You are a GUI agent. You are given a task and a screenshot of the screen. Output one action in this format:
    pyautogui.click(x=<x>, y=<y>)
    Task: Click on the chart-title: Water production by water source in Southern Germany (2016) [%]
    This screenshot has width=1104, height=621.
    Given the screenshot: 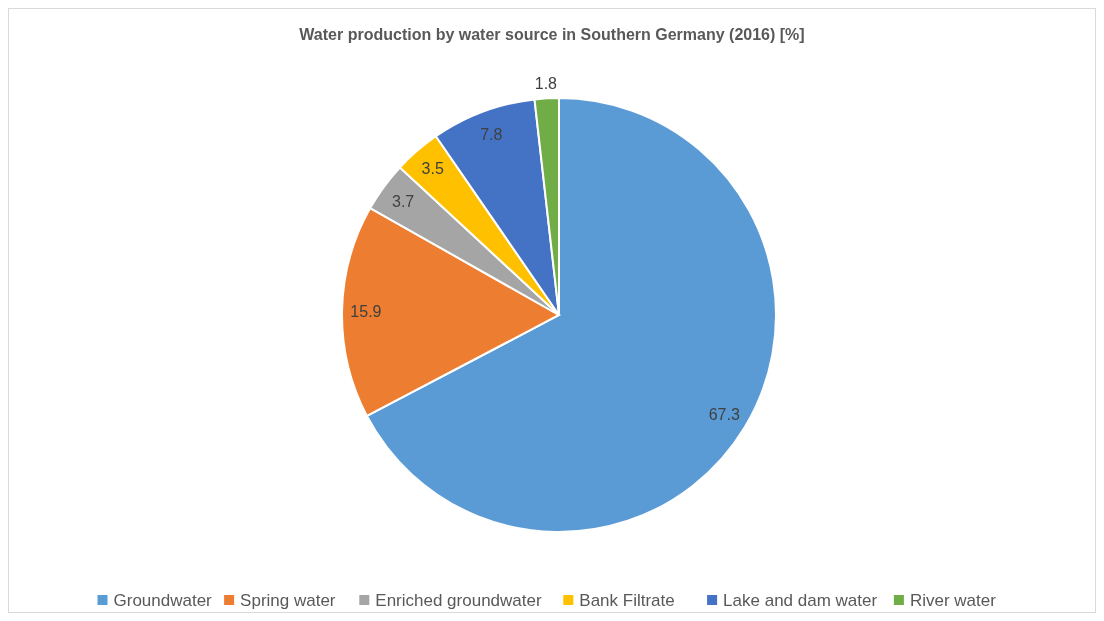 What is the action you would take?
    pyautogui.click(x=552, y=34)
    